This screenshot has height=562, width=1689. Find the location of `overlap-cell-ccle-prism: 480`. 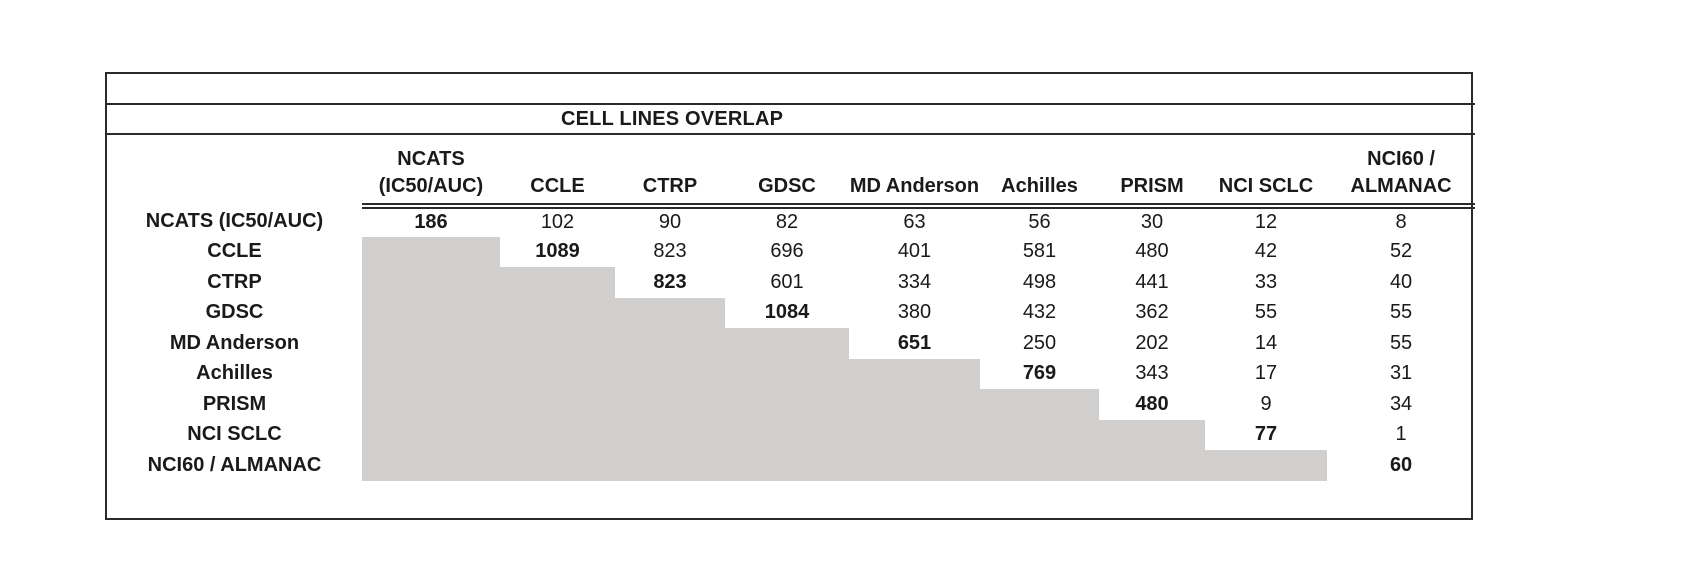

overlap-cell-ccle-prism: 480 is located at coordinates (1152, 251).